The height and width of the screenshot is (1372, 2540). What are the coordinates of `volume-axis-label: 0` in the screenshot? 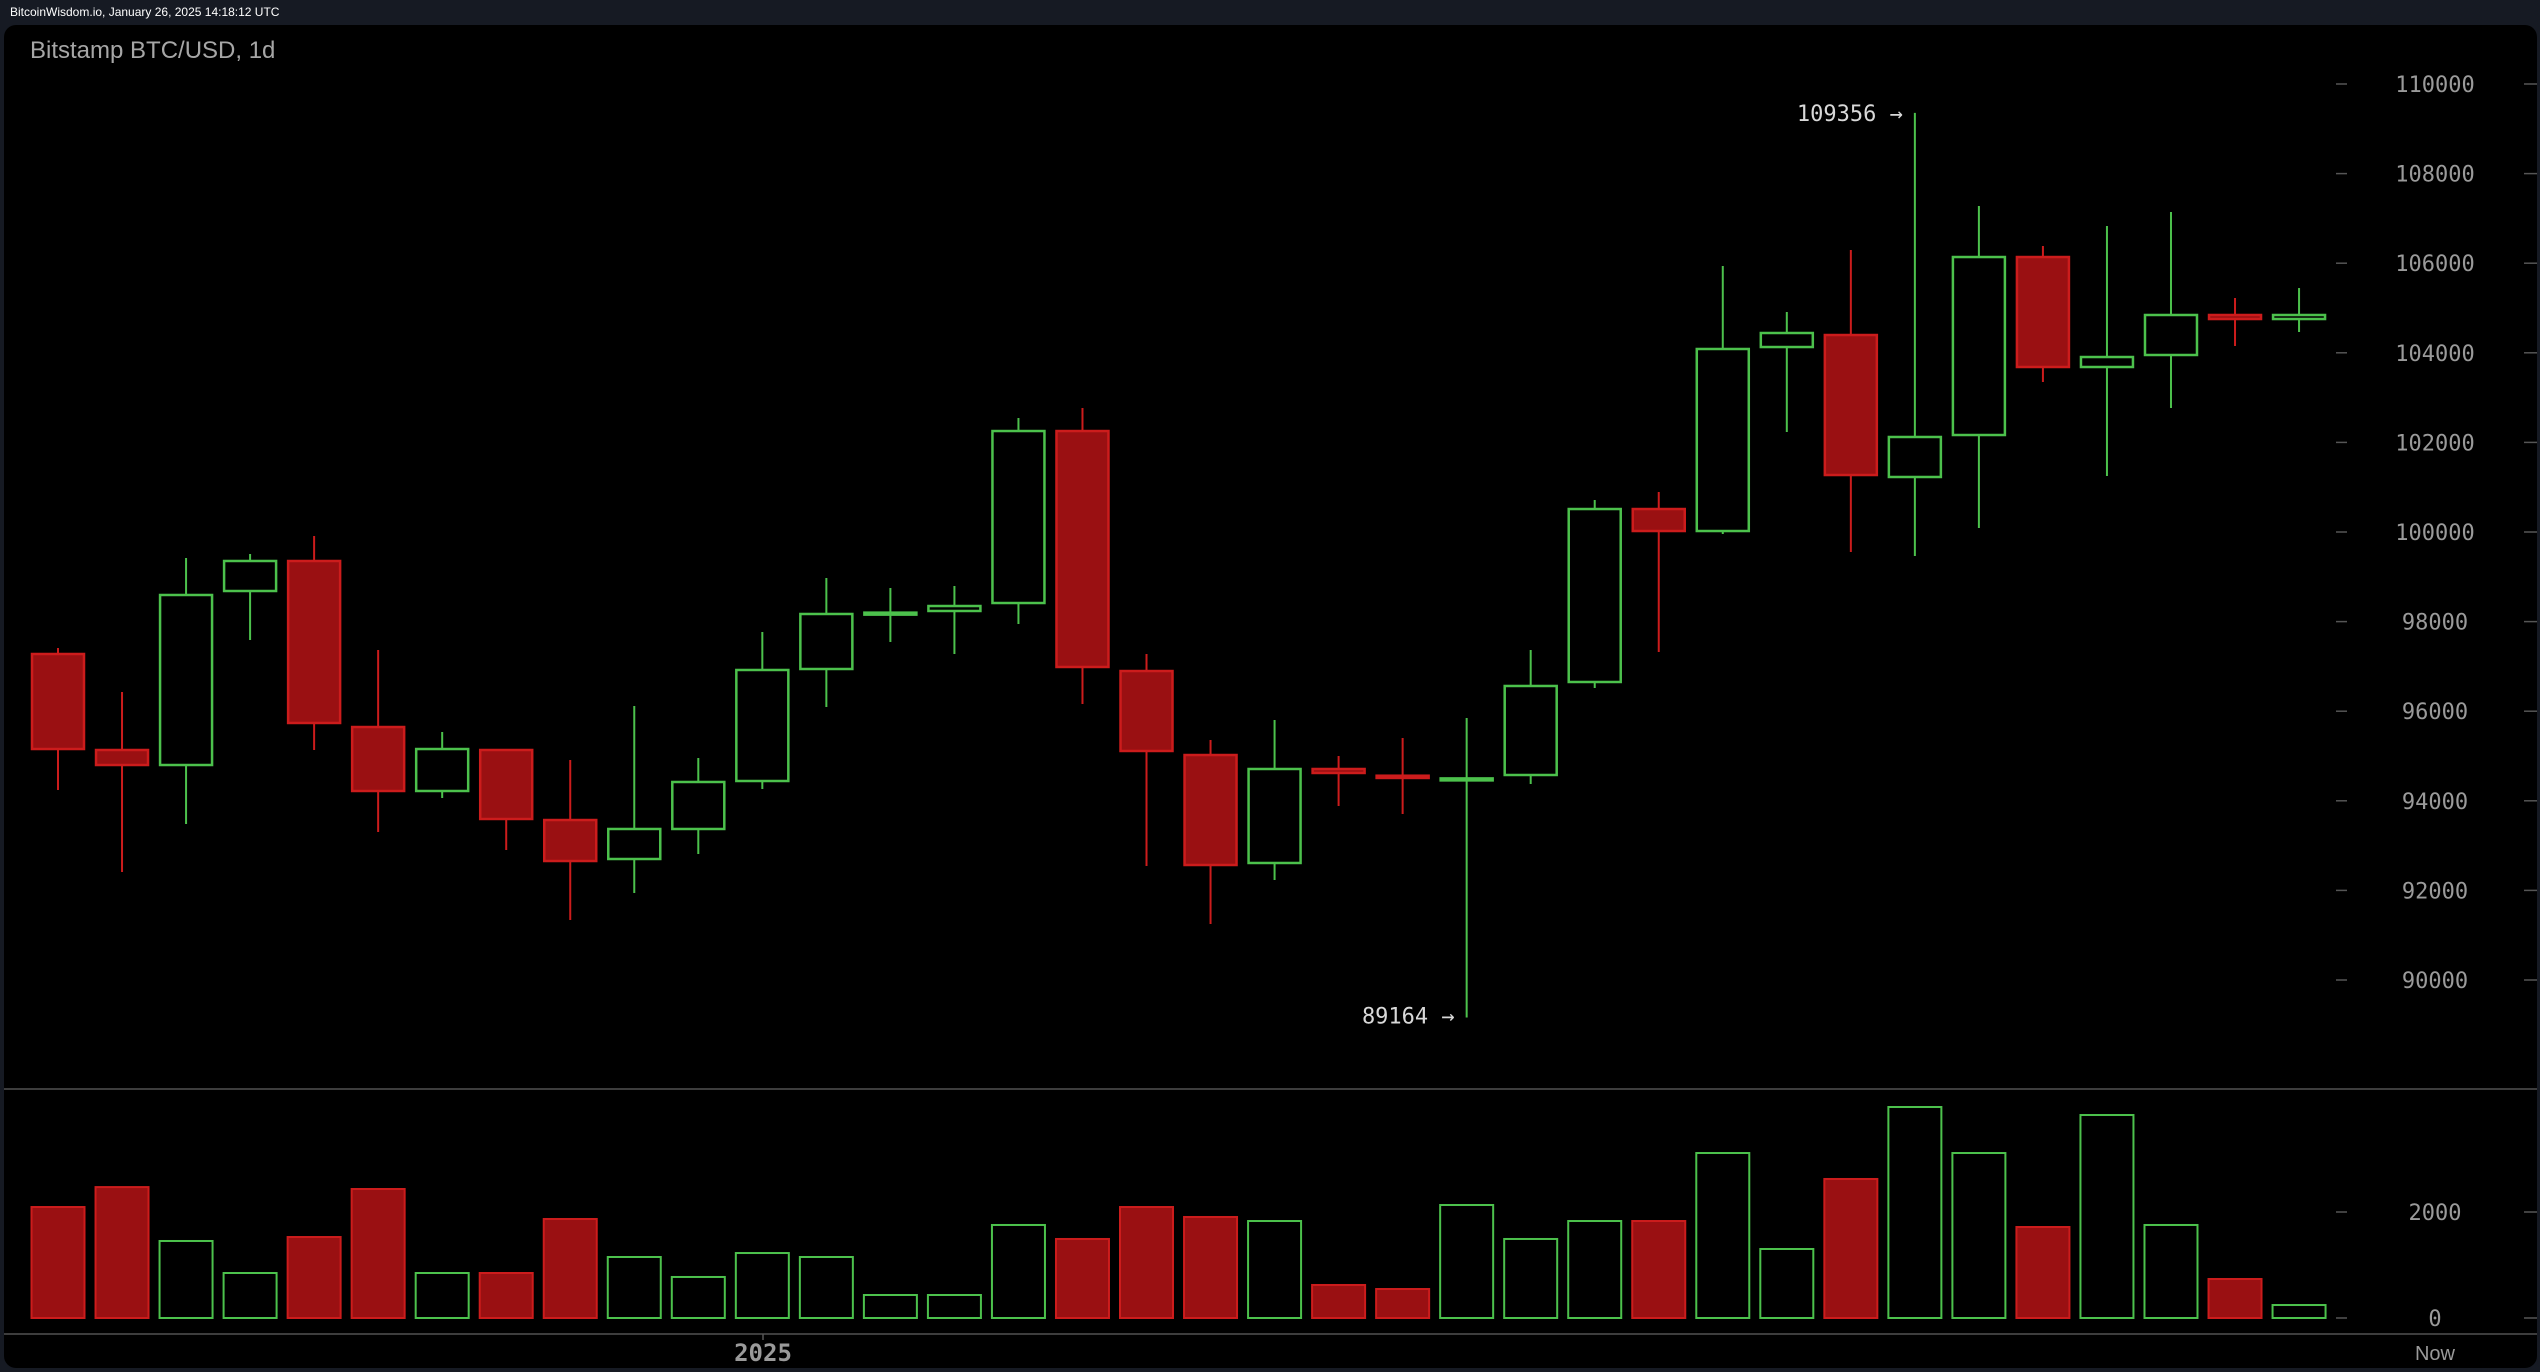 It's located at (2434, 1319).